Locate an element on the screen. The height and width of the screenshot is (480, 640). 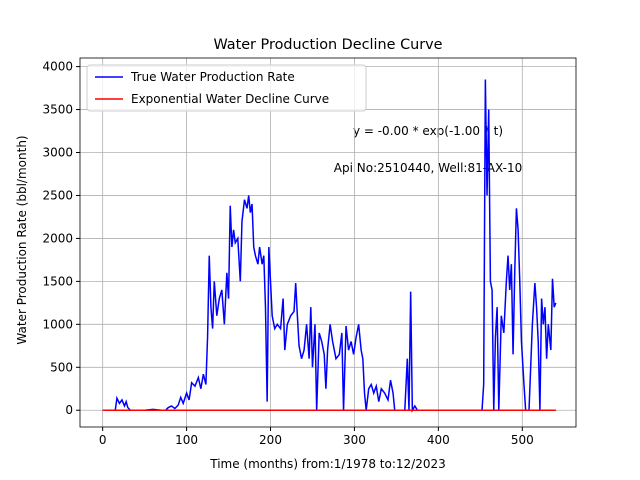
annotation: Api No:2510440, Well:81-AX-10 is located at coordinates (428, 168).